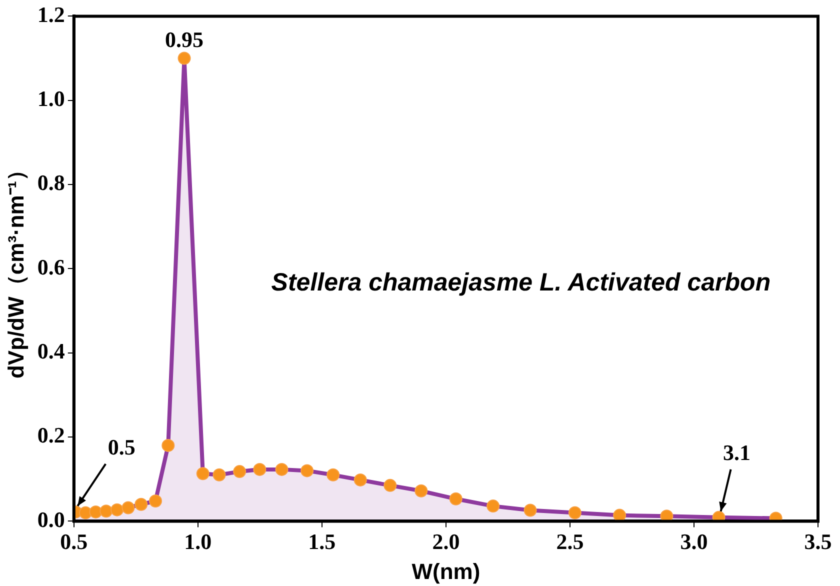 The height and width of the screenshot is (586, 840). What do you see at coordinates (15, 268) in the screenshot?
I see `y-axis-title: dVp/dW（cm³·nm⁻¹）` at bounding box center [15, 268].